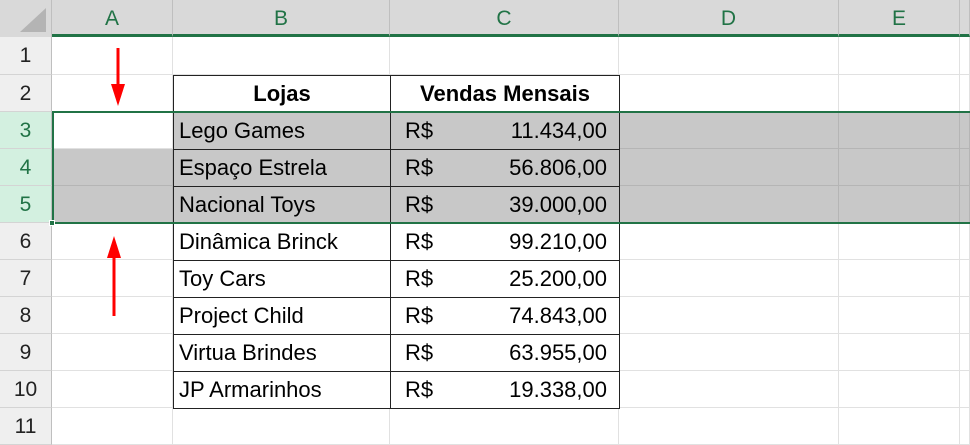 The image size is (970, 445). What do you see at coordinates (26, 315) in the screenshot?
I see `row-header-8: 8` at bounding box center [26, 315].